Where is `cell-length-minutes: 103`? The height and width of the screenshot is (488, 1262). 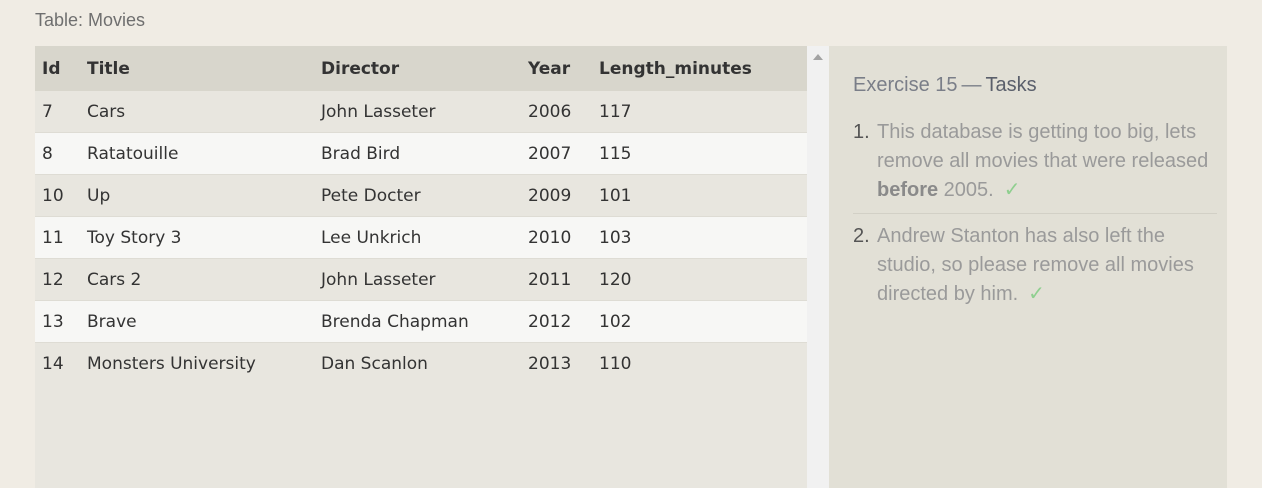
cell-length-minutes: 103 is located at coordinates (699, 237).